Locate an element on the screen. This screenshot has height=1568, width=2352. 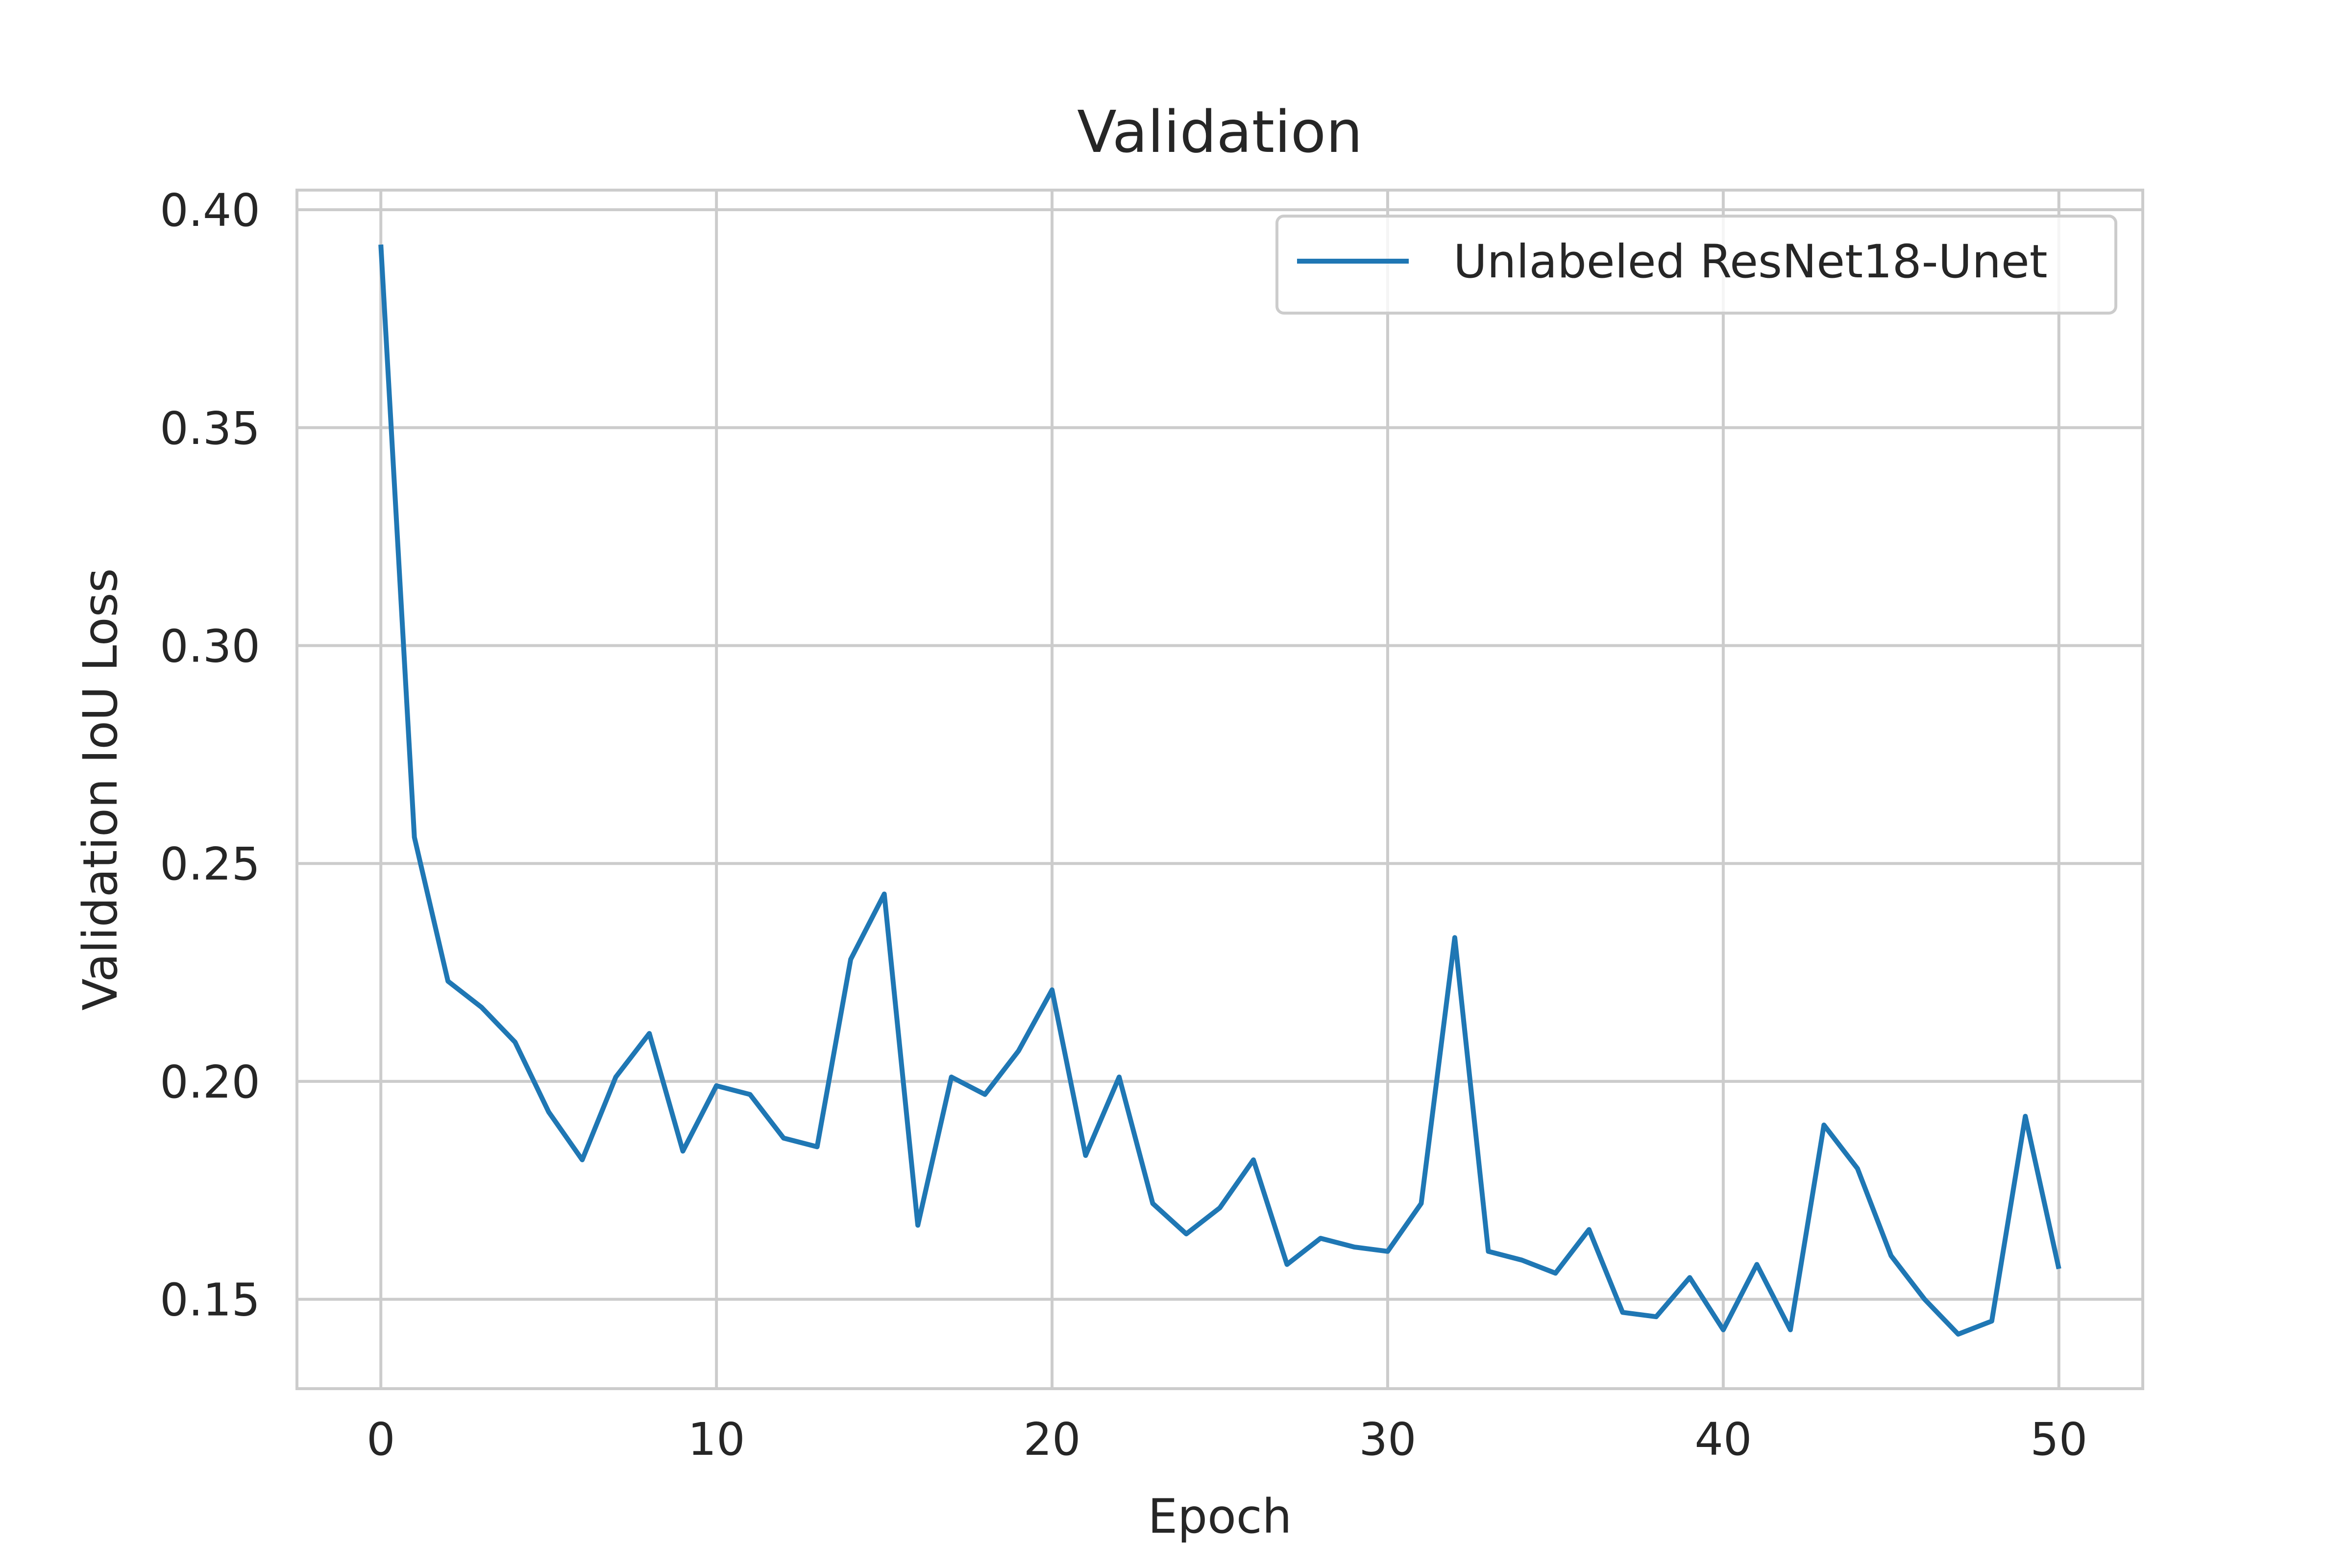
y-tick-label: 0.40 is located at coordinates (210, 210).